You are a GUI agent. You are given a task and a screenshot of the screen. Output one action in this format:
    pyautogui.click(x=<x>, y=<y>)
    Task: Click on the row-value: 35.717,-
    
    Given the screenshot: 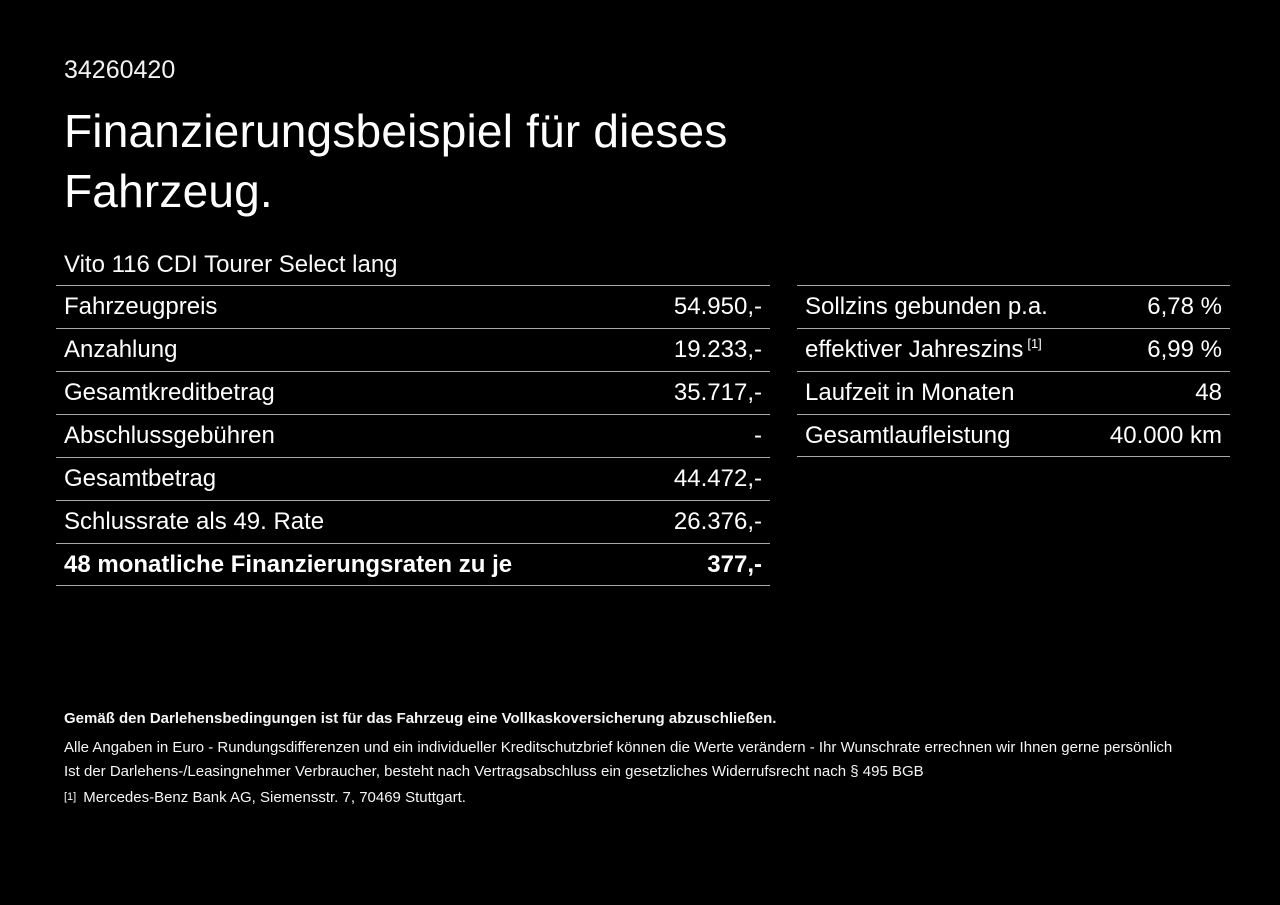 What is the action you would take?
    pyautogui.click(x=717, y=392)
    